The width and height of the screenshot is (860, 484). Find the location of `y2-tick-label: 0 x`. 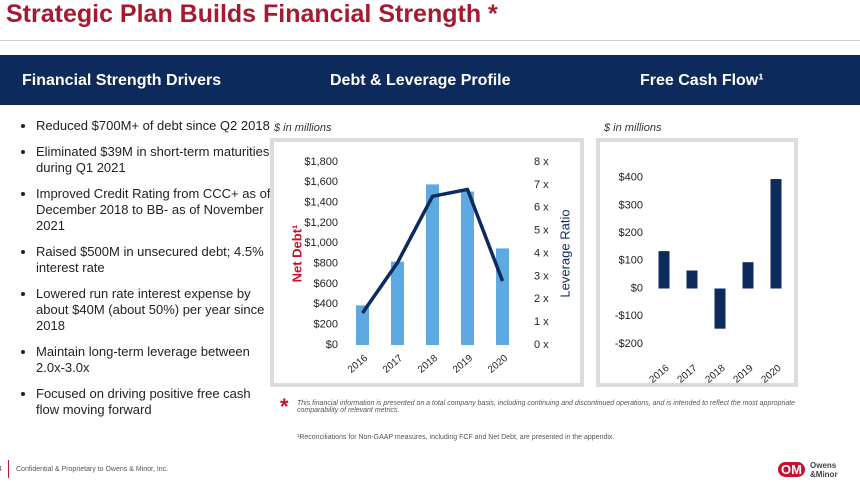

y2-tick-label: 0 x is located at coordinates (541, 345).